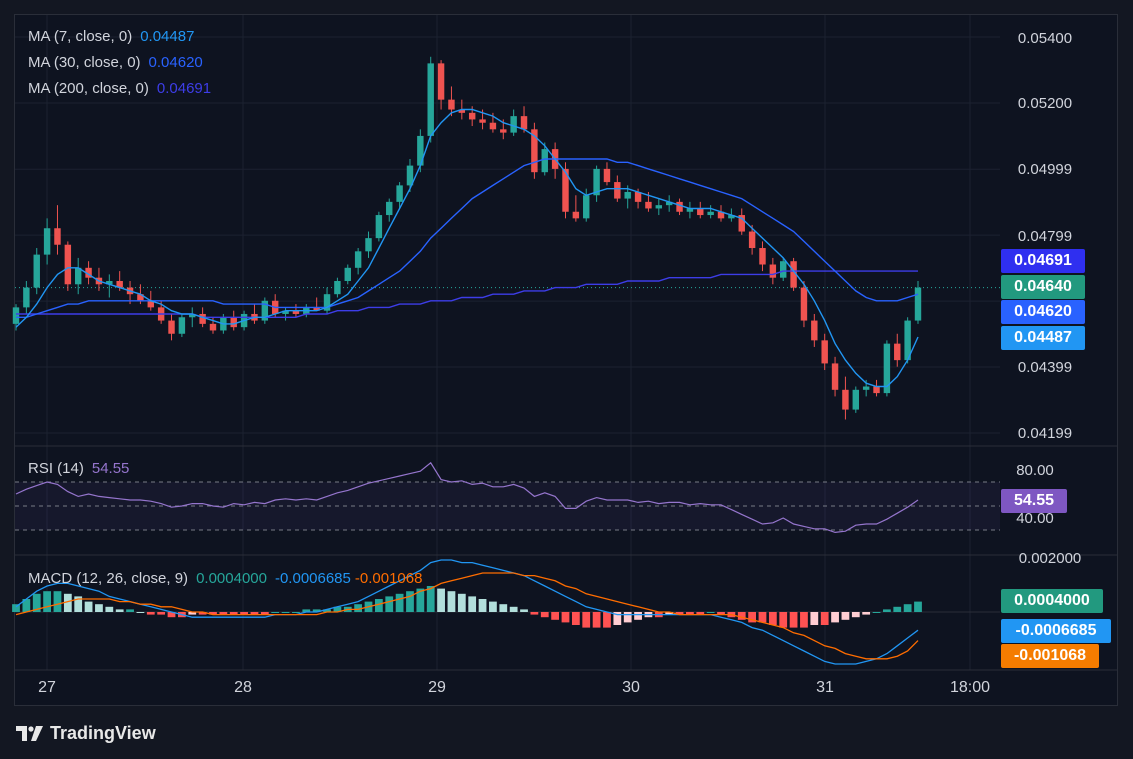  I want to click on rsi-pane, so click(507, 497).